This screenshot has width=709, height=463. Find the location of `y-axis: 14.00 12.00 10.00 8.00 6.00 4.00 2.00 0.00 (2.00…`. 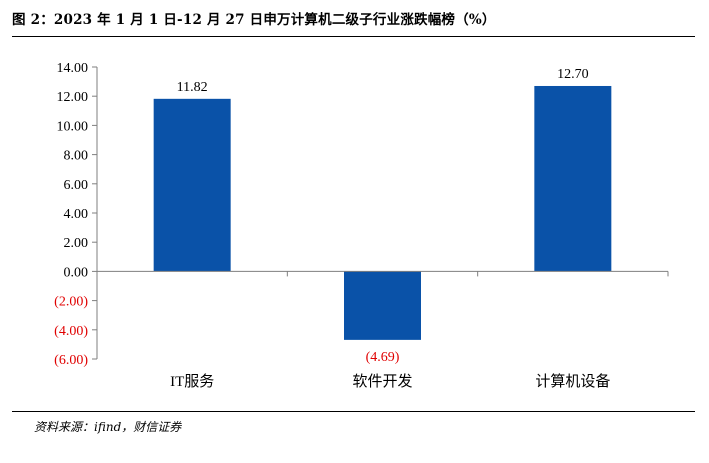

y-axis: 14.00 12.00 10.00 8.00 6.00 4.00 2.00 0.00 (2.00… is located at coordinates (76, 214).